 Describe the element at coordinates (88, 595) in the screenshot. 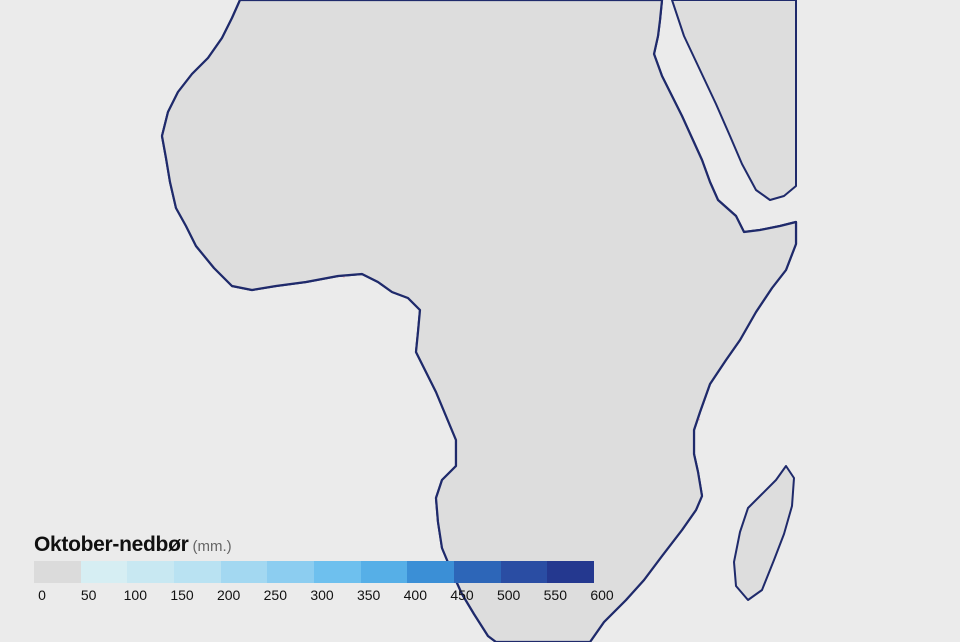

I see `legend-tick-label: 50` at that location.